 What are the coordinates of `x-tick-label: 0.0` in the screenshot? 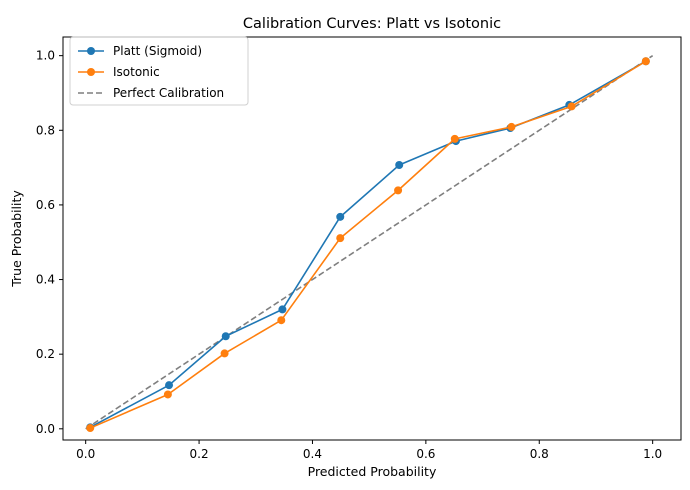 It's located at (85, 454).